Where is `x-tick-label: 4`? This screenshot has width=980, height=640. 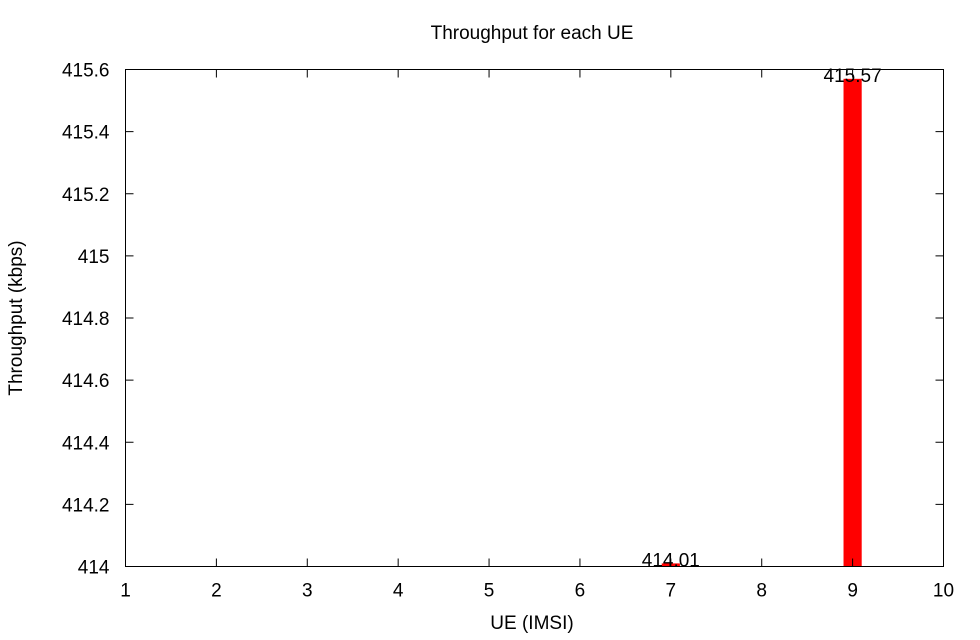 x-tick-label: 4 is located at coordinates (398, 591).